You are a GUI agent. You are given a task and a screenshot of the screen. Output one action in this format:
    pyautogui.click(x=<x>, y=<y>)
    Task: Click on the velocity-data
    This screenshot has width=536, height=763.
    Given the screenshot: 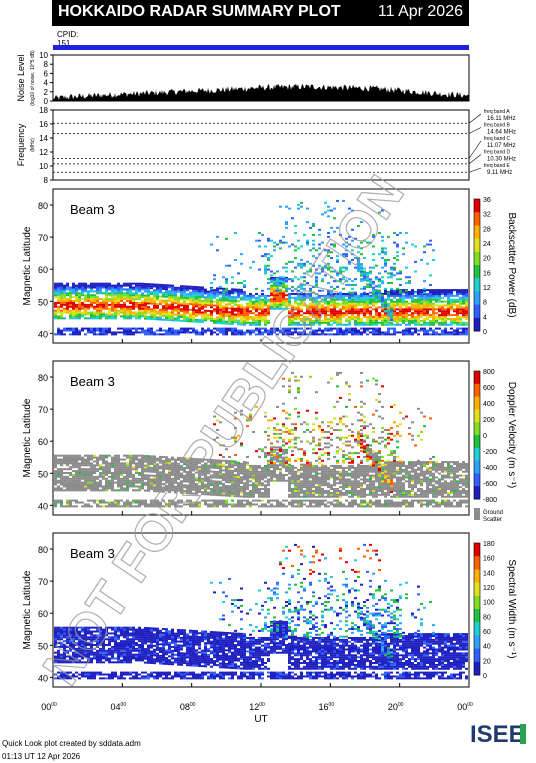 What is the action you would take?
    pyautogui.click(x=261, y=439)
    